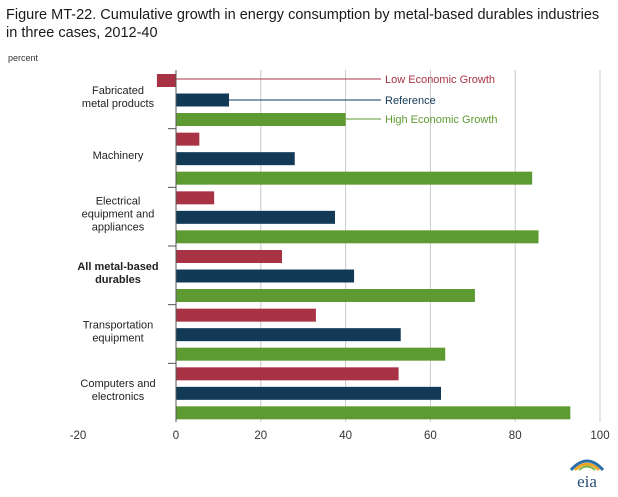 This screenshot has height=497, width=618. I want to click on category-label: All metal-based durables, so click(117, 273).